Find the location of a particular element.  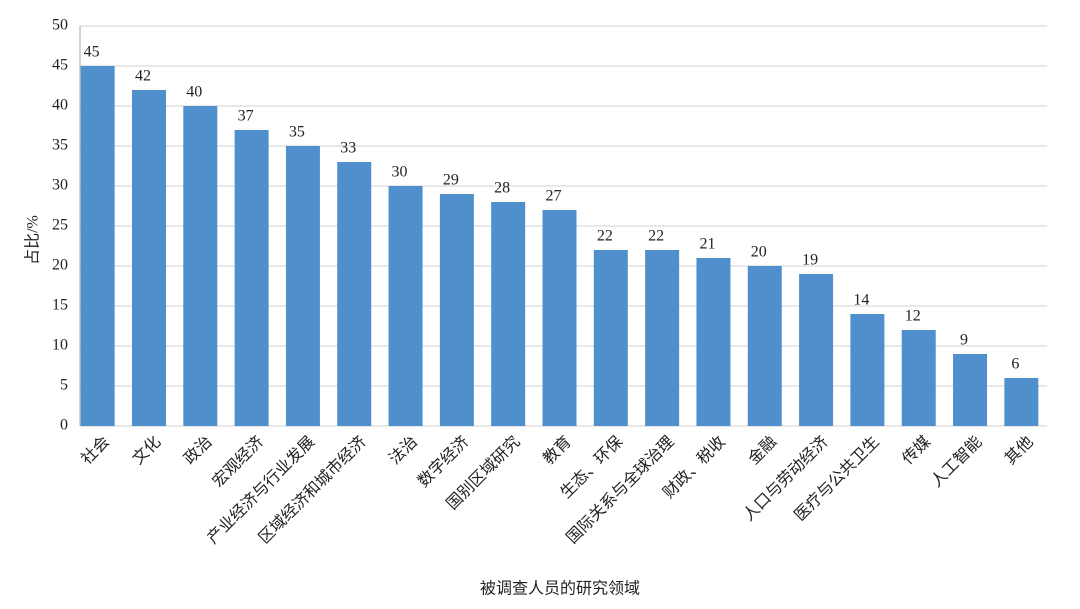

x-tick-label: 法治 is located at coordinates (403, 450).